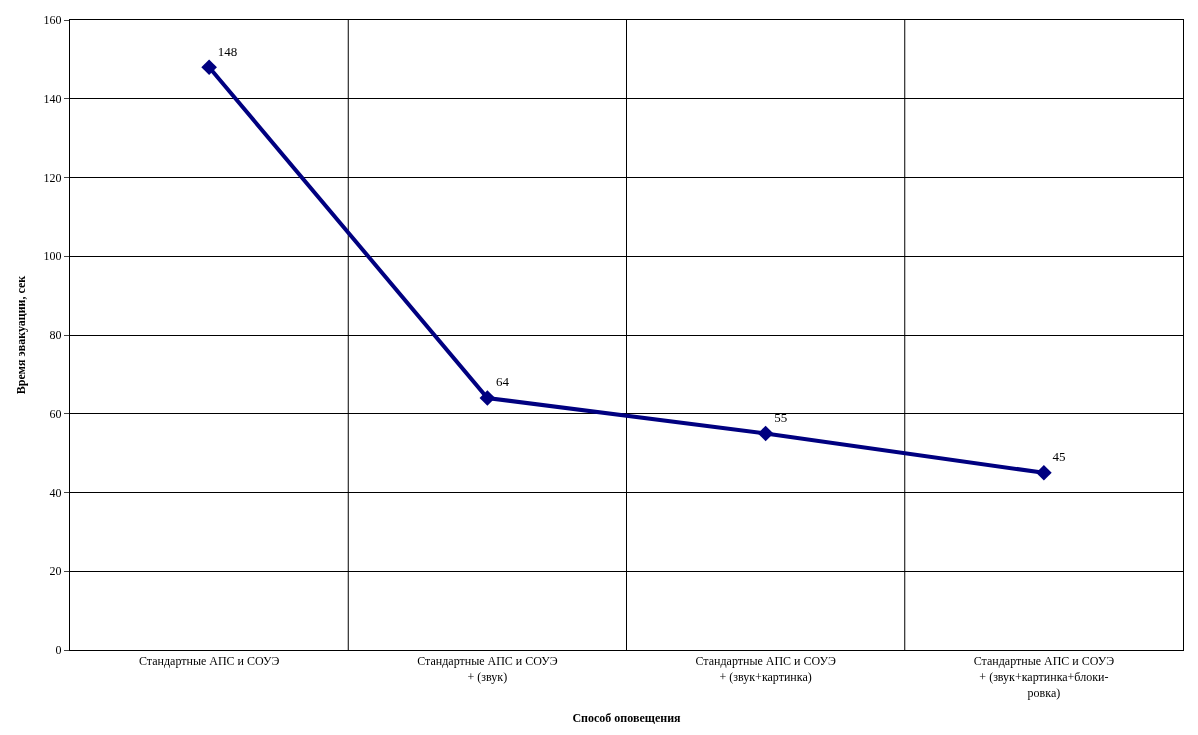  Describe the element at coordinates (1059, 457) in the screenshot. I see `data-label: 45` at that location.